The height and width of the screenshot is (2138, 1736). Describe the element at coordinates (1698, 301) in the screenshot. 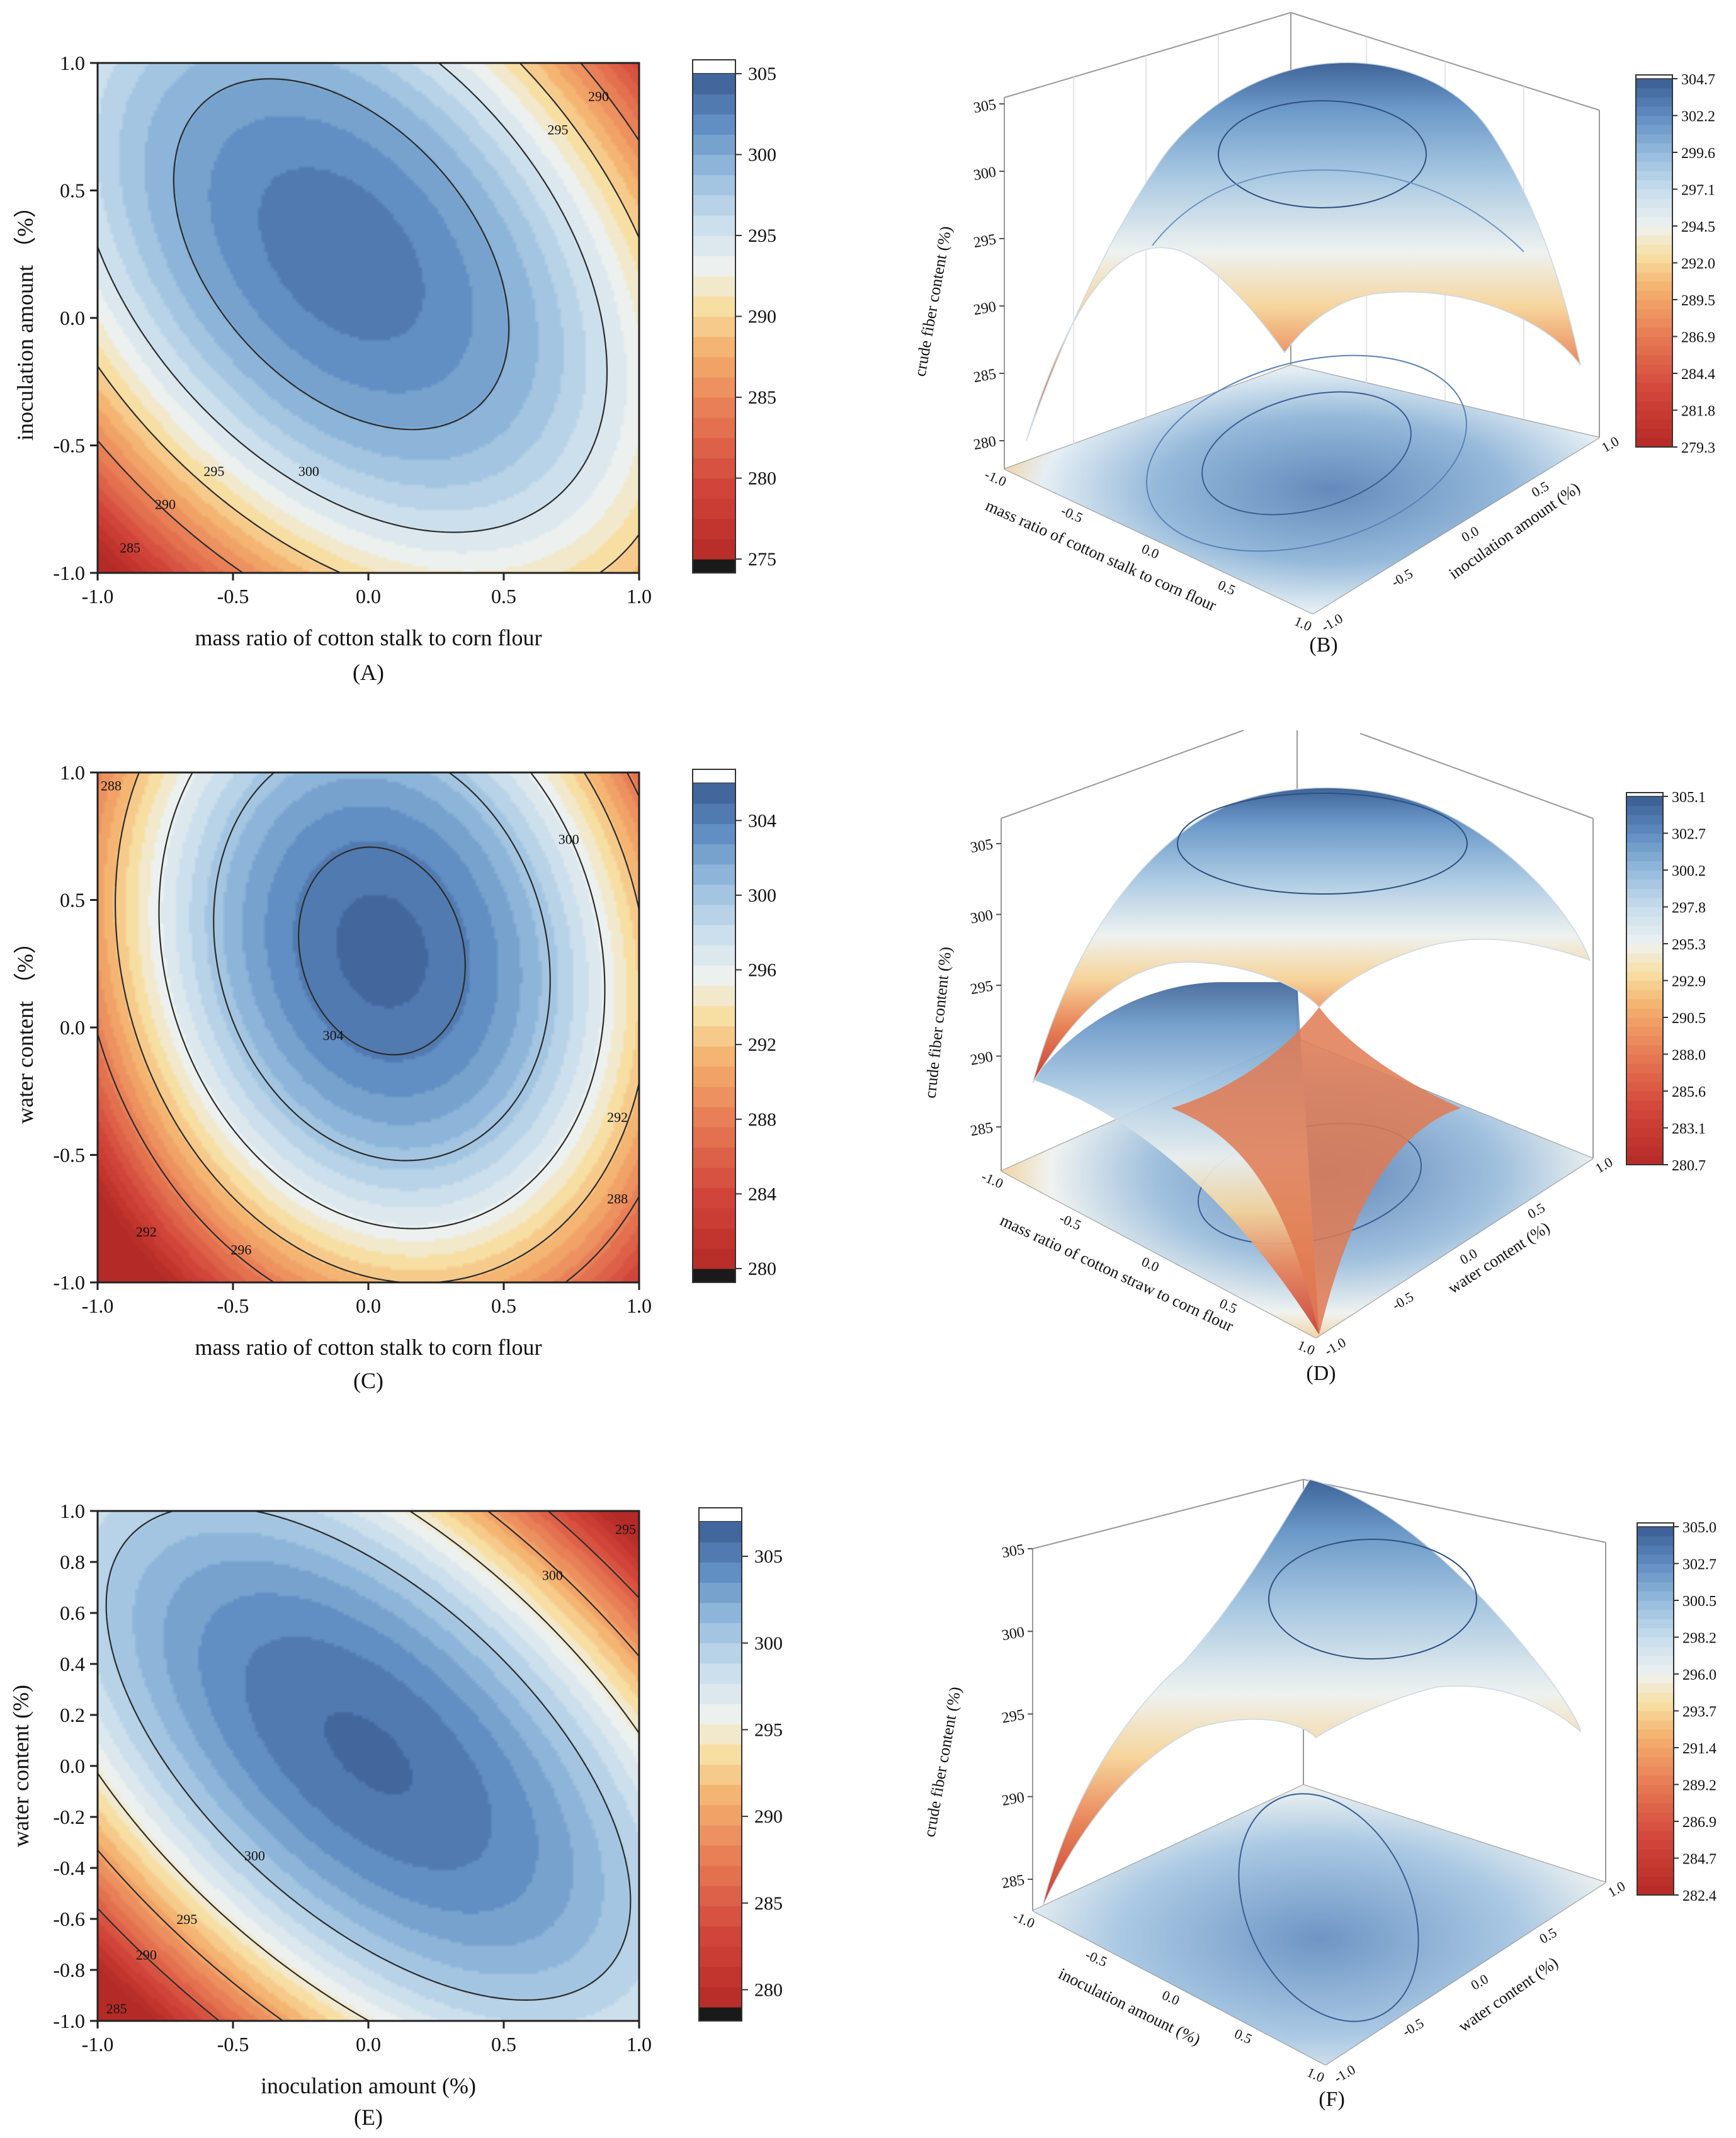

I see `colorbar-tick-label: 289.5` at that location.